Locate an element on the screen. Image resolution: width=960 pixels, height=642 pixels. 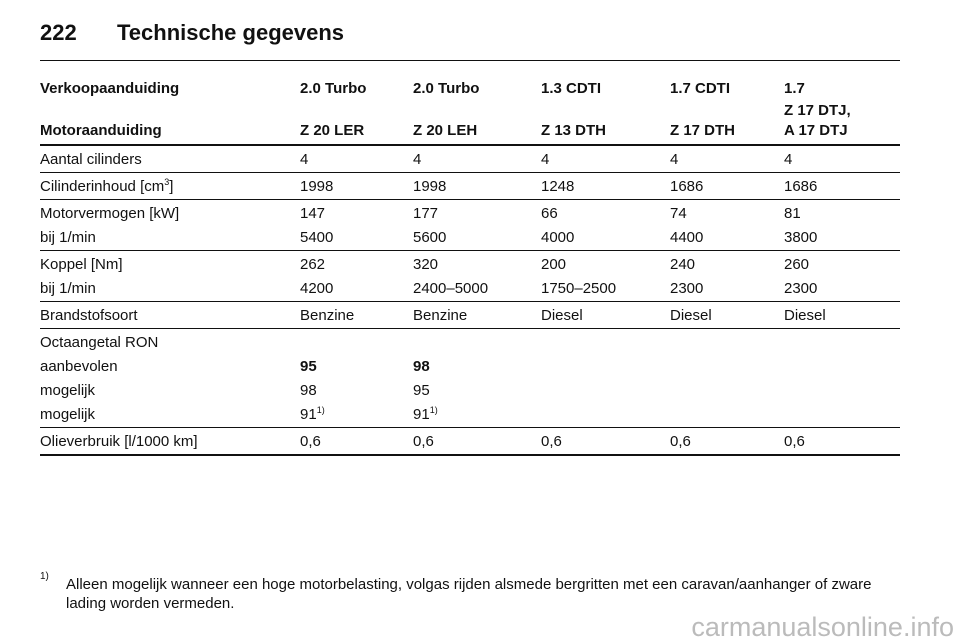
cell: 200 is located at coordinates (554, 264).